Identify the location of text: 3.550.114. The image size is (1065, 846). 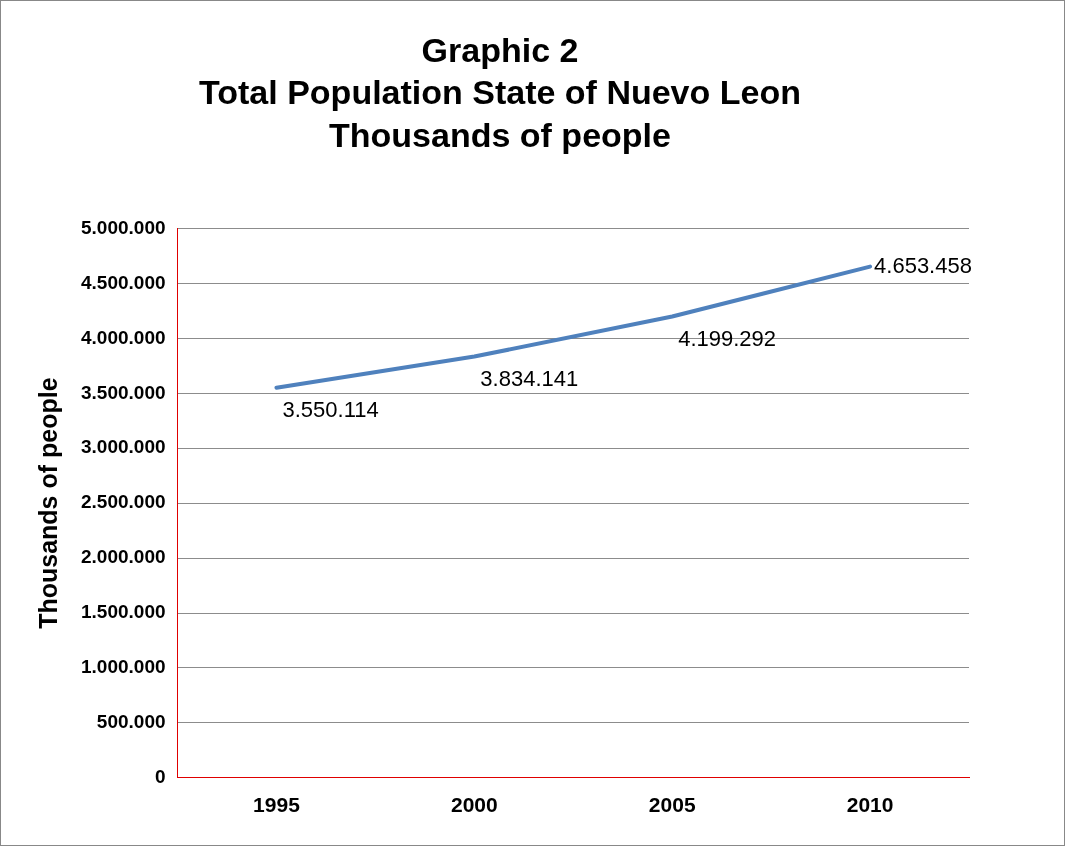
(330, 409).